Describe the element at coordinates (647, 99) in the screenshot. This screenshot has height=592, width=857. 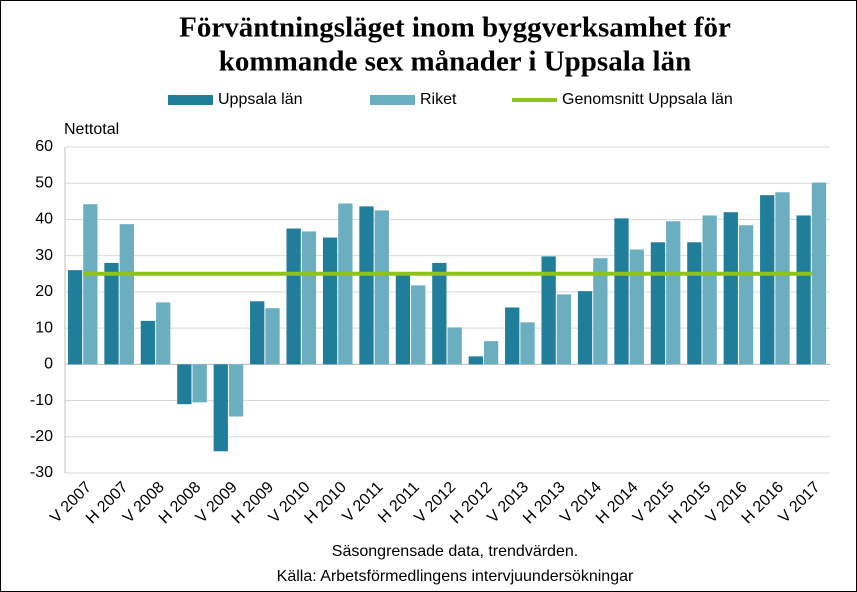
I see `legend-label: Genomsnitt Uppsala län` at that location.